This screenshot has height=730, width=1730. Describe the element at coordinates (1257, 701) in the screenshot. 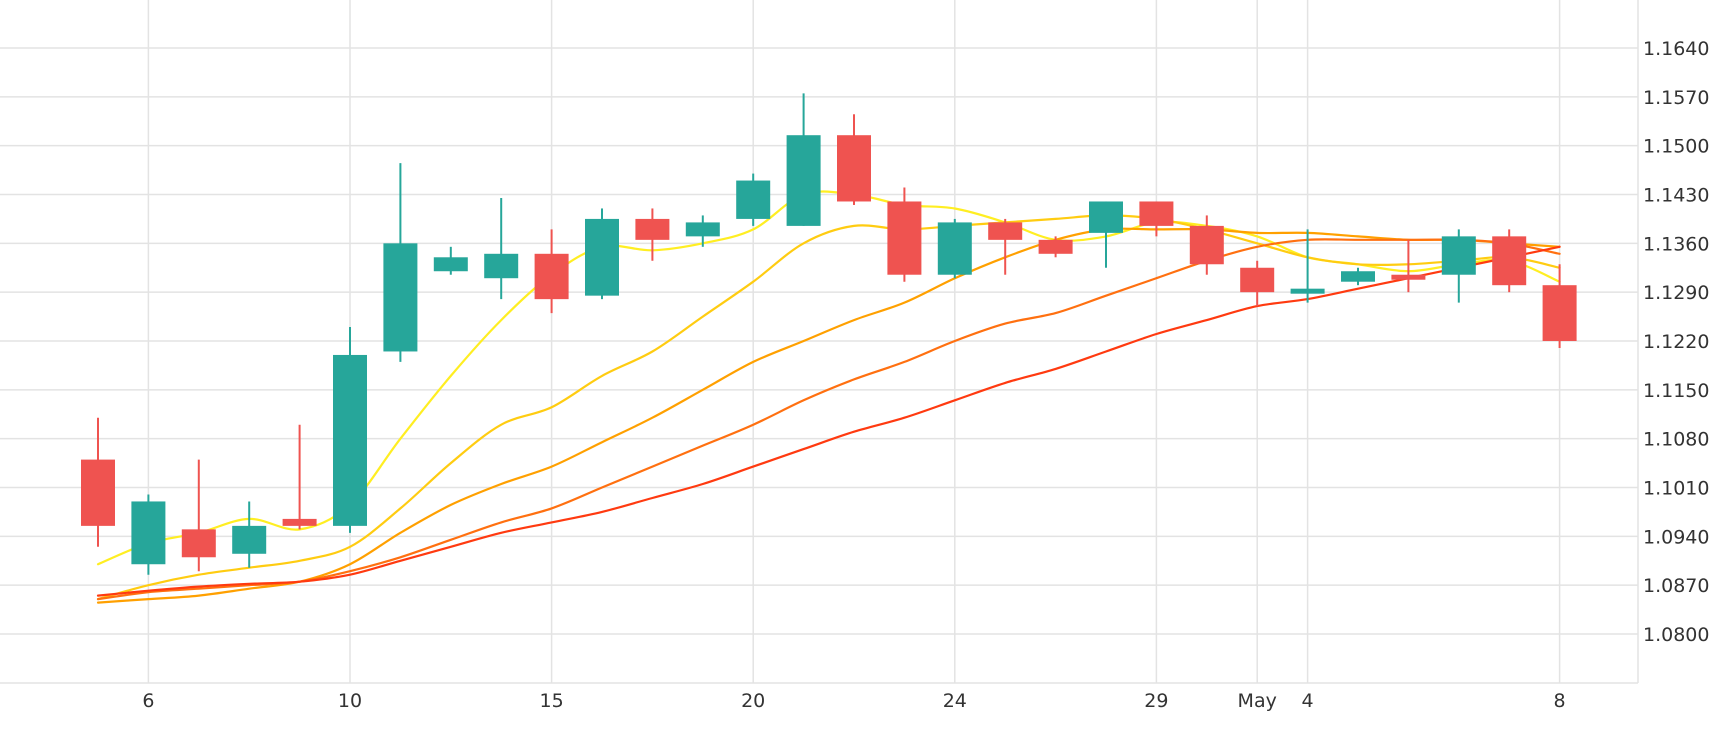

I see `x-tick-label: May` at that location.